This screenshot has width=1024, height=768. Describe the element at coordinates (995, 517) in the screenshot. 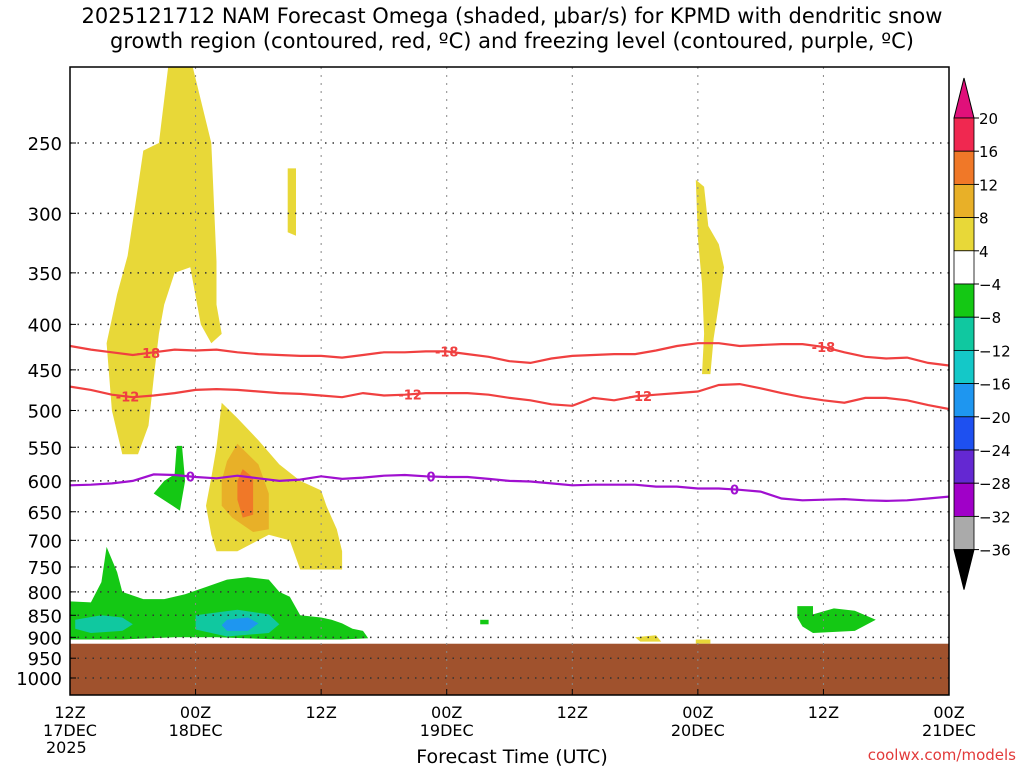

I see `colorbar-label: −32` at that location.